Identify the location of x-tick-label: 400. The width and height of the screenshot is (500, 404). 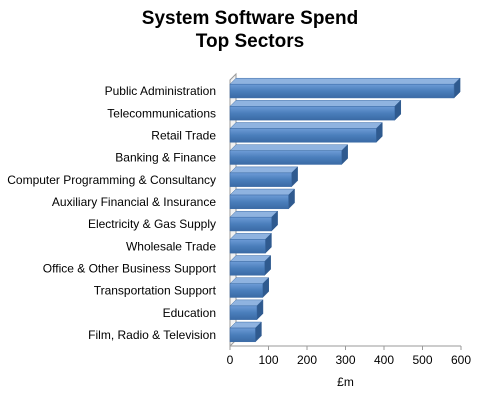
(384, 360).